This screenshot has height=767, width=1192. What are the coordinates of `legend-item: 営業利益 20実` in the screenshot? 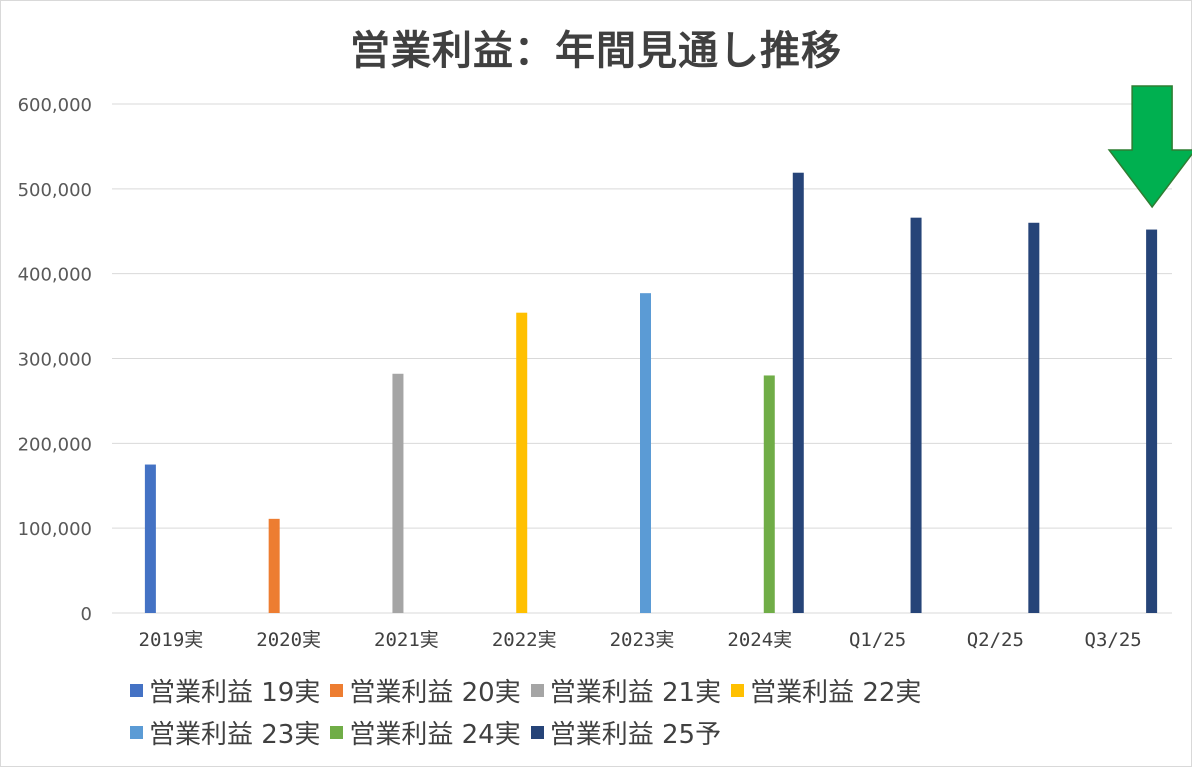 It's located at (425, 693).